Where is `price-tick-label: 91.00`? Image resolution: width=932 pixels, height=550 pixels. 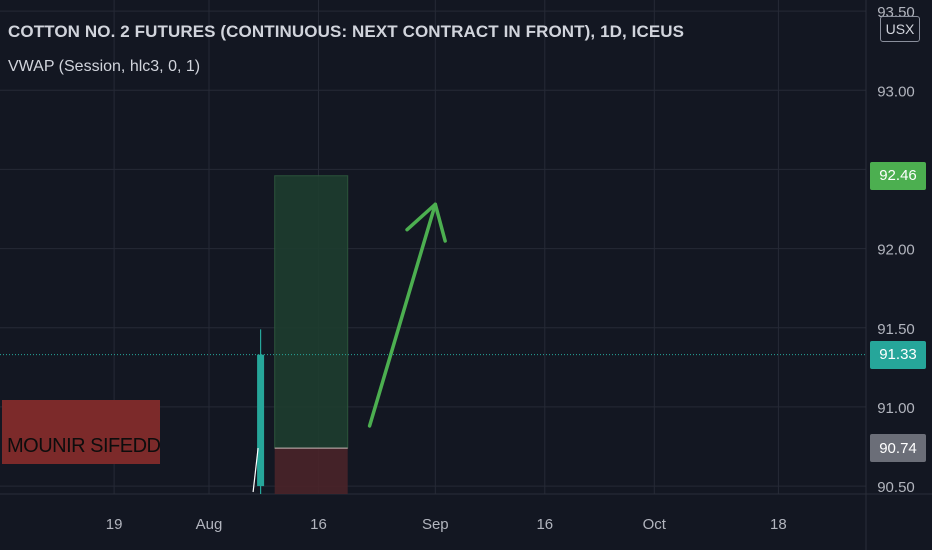
price-tick-label: 91.00 is located at coordinates (896, 408).